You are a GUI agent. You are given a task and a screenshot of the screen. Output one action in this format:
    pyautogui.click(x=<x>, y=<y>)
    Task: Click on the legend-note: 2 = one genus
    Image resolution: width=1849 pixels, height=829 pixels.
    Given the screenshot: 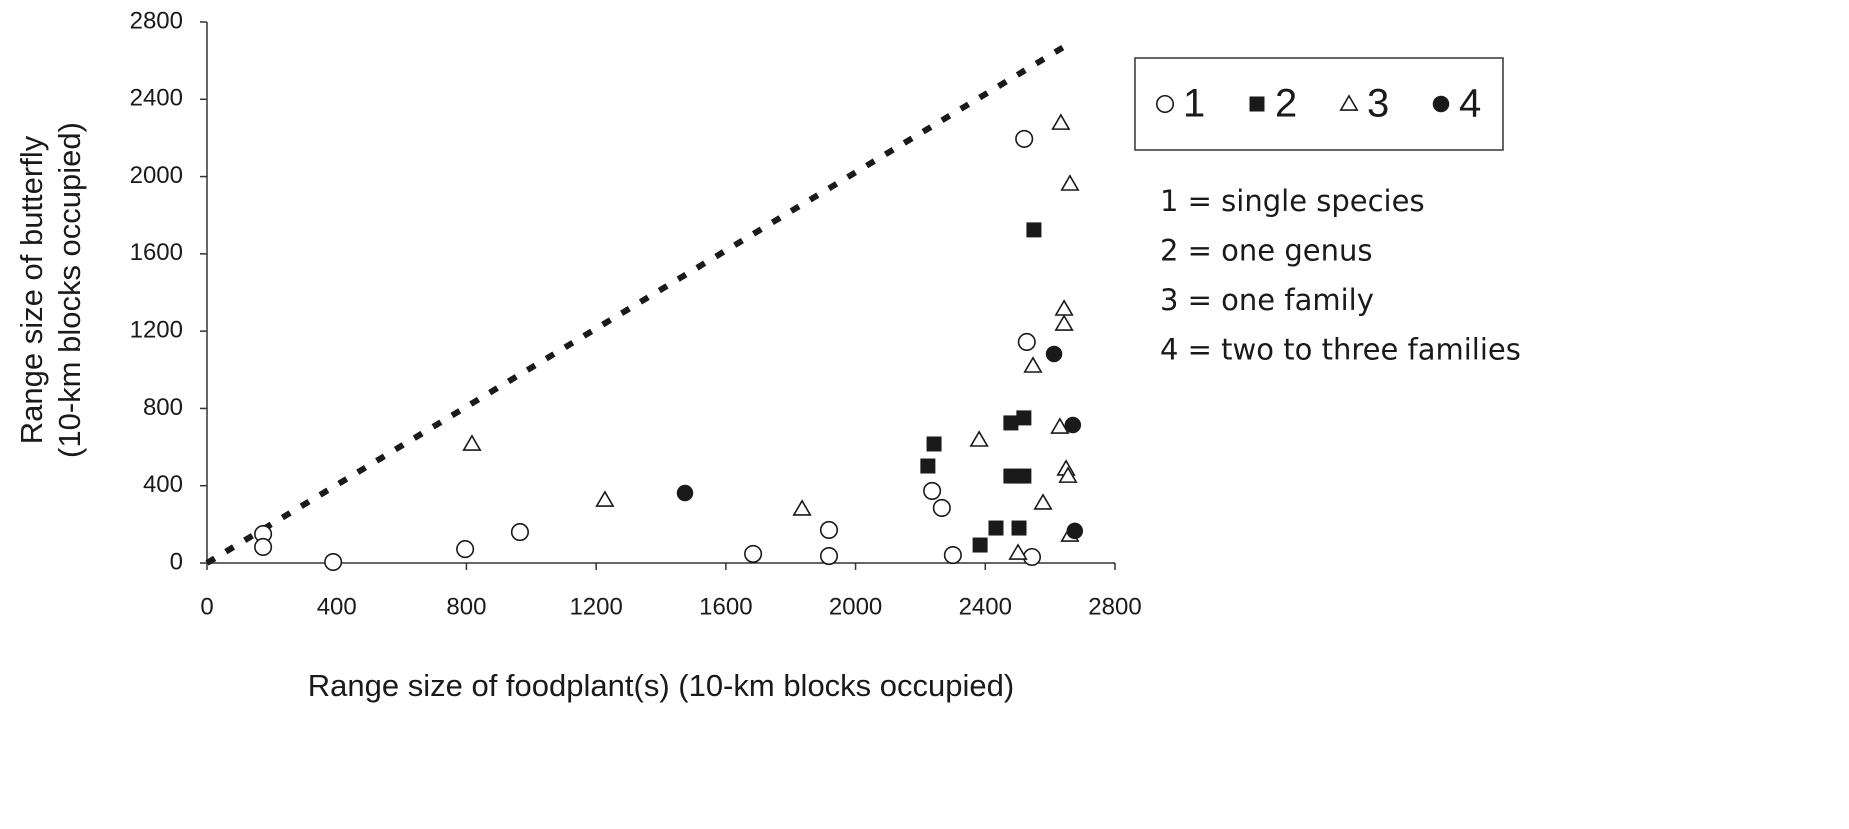 What is the action you would take?
    pyautogui.click(x=1266, y=251)
    